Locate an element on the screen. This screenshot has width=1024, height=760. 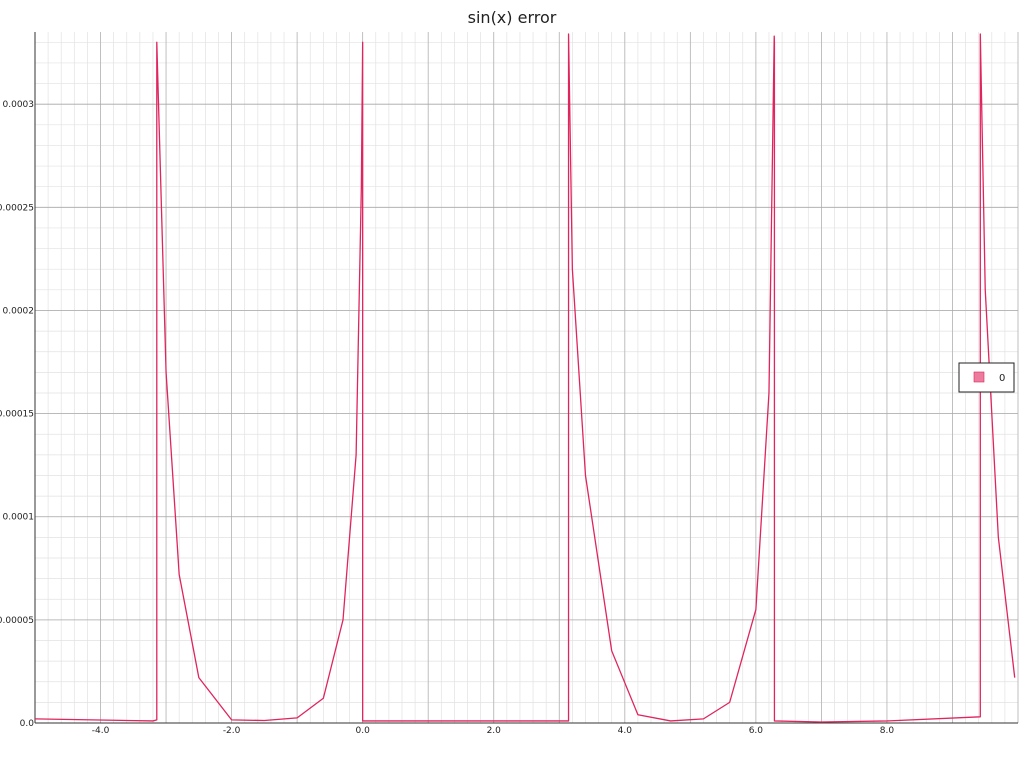
y-tick-label: 0.0001 is located at coordinates (19, 518).